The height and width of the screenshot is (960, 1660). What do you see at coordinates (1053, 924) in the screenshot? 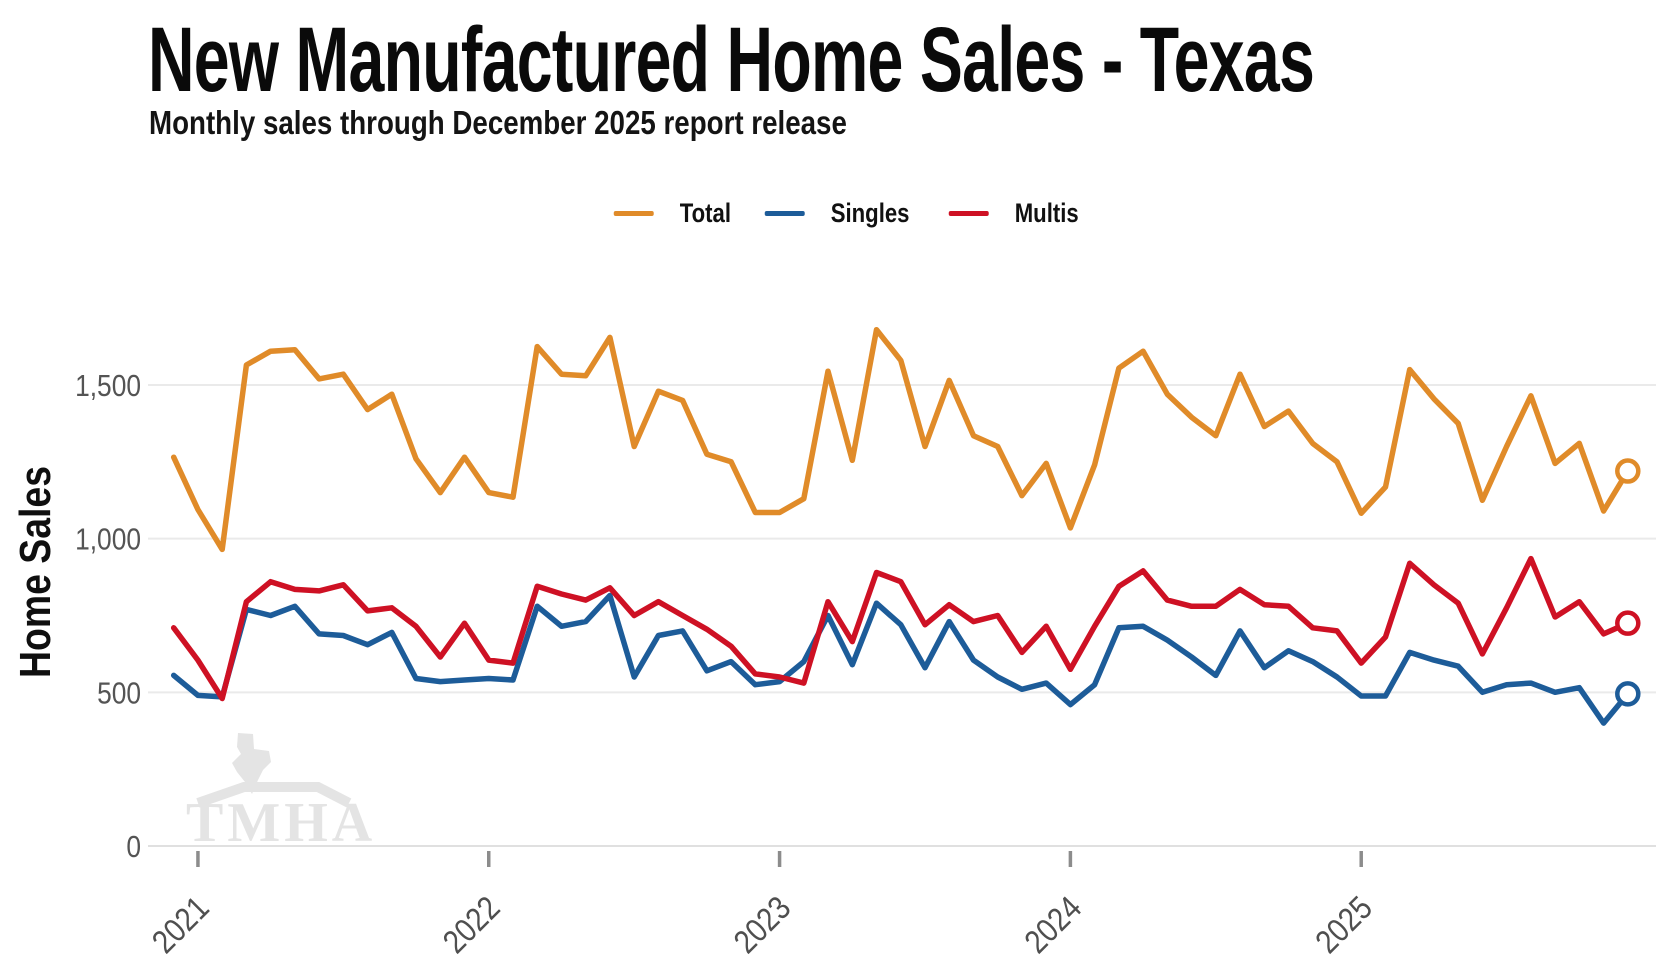
I see `x-tick-label-2024: 2024` at bounding box center [1053, 924].